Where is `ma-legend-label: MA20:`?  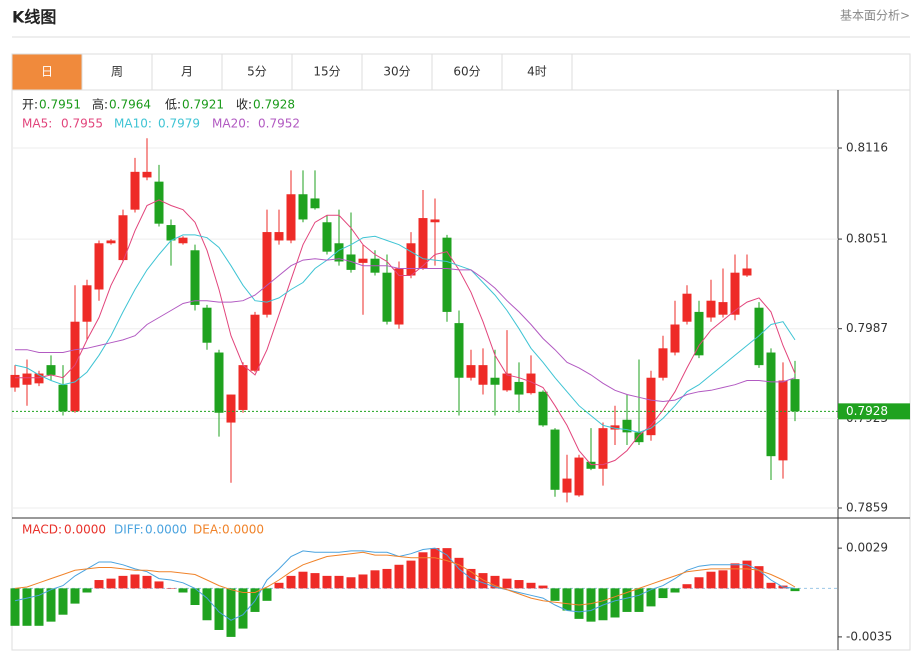 ma-legend-label: MA20: is located at coordinates (231, 124).